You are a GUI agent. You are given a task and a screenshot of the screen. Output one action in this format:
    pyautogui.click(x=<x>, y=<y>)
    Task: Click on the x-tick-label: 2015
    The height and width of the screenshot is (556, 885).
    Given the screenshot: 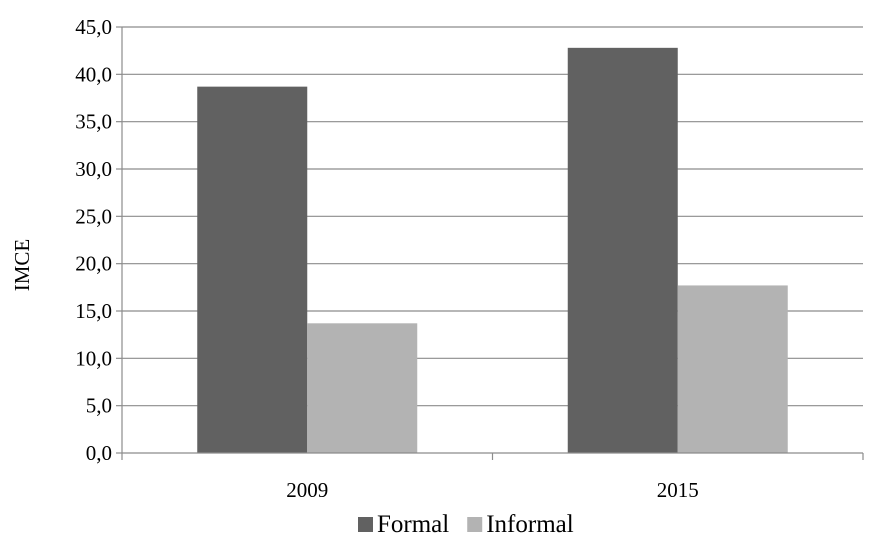 What is the action you would take?
    pyautogui.click(x=678, y=490)
    